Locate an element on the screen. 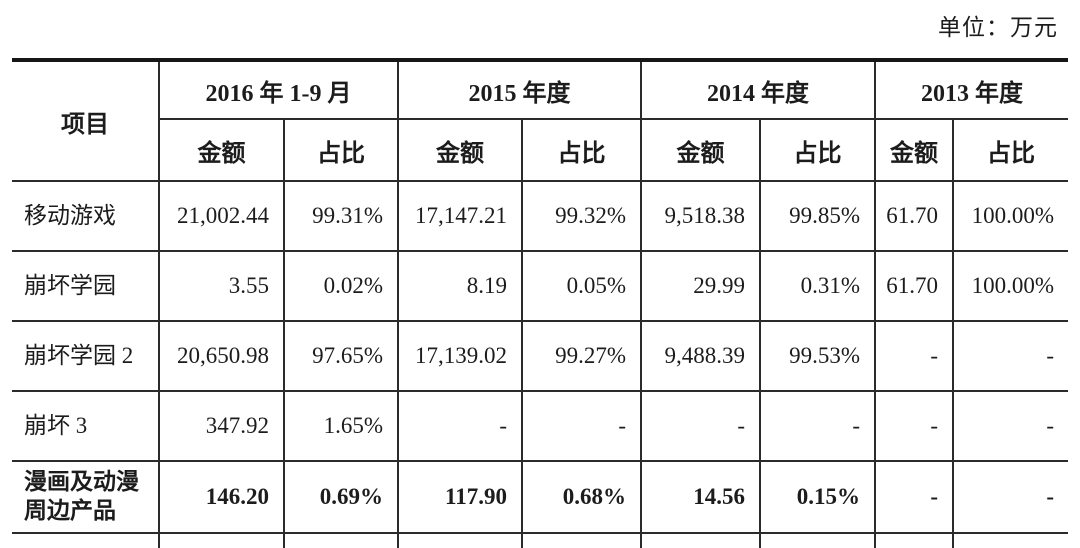  value-cell: 17,139.02 is located at coordinates (460, 356).